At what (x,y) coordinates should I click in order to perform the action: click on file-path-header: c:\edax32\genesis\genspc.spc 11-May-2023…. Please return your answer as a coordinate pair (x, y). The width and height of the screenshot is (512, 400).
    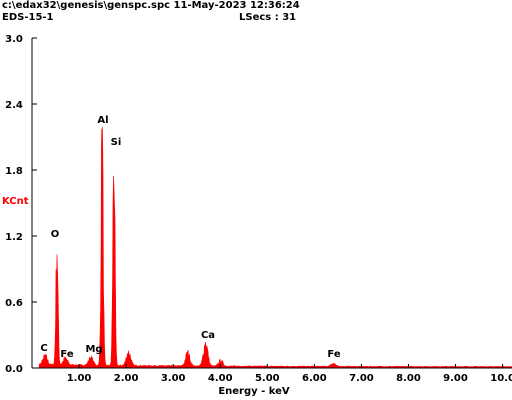
    Looking at the image, I should click on (151, 5).